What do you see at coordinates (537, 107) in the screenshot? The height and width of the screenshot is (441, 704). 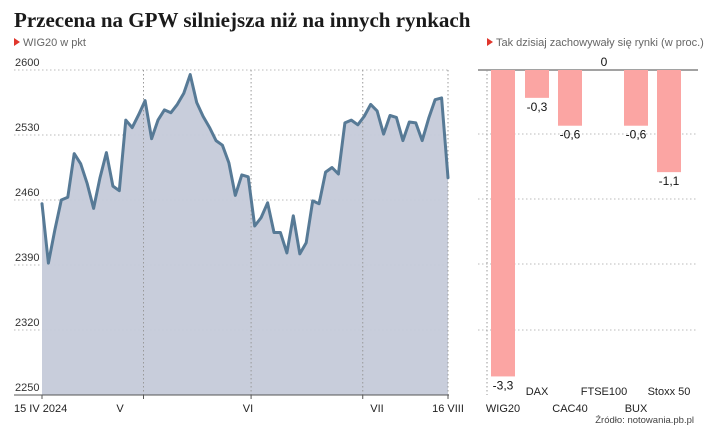 I see `bar-value-label: -0,3` at bounding box center [537, 107].